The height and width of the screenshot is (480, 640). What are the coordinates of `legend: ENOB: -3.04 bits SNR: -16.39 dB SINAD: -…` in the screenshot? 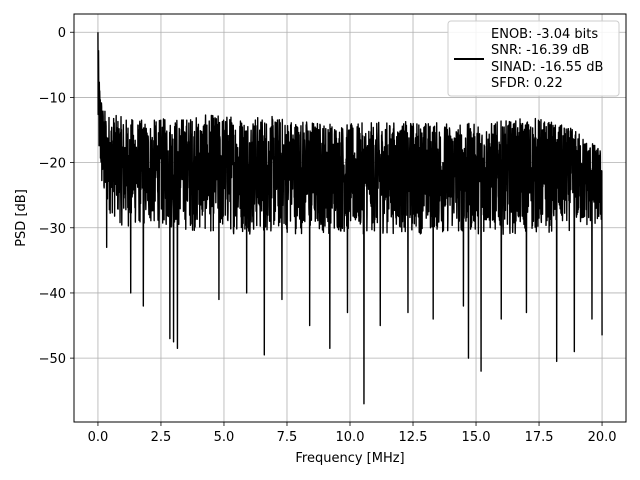 It's located at (533, 58).